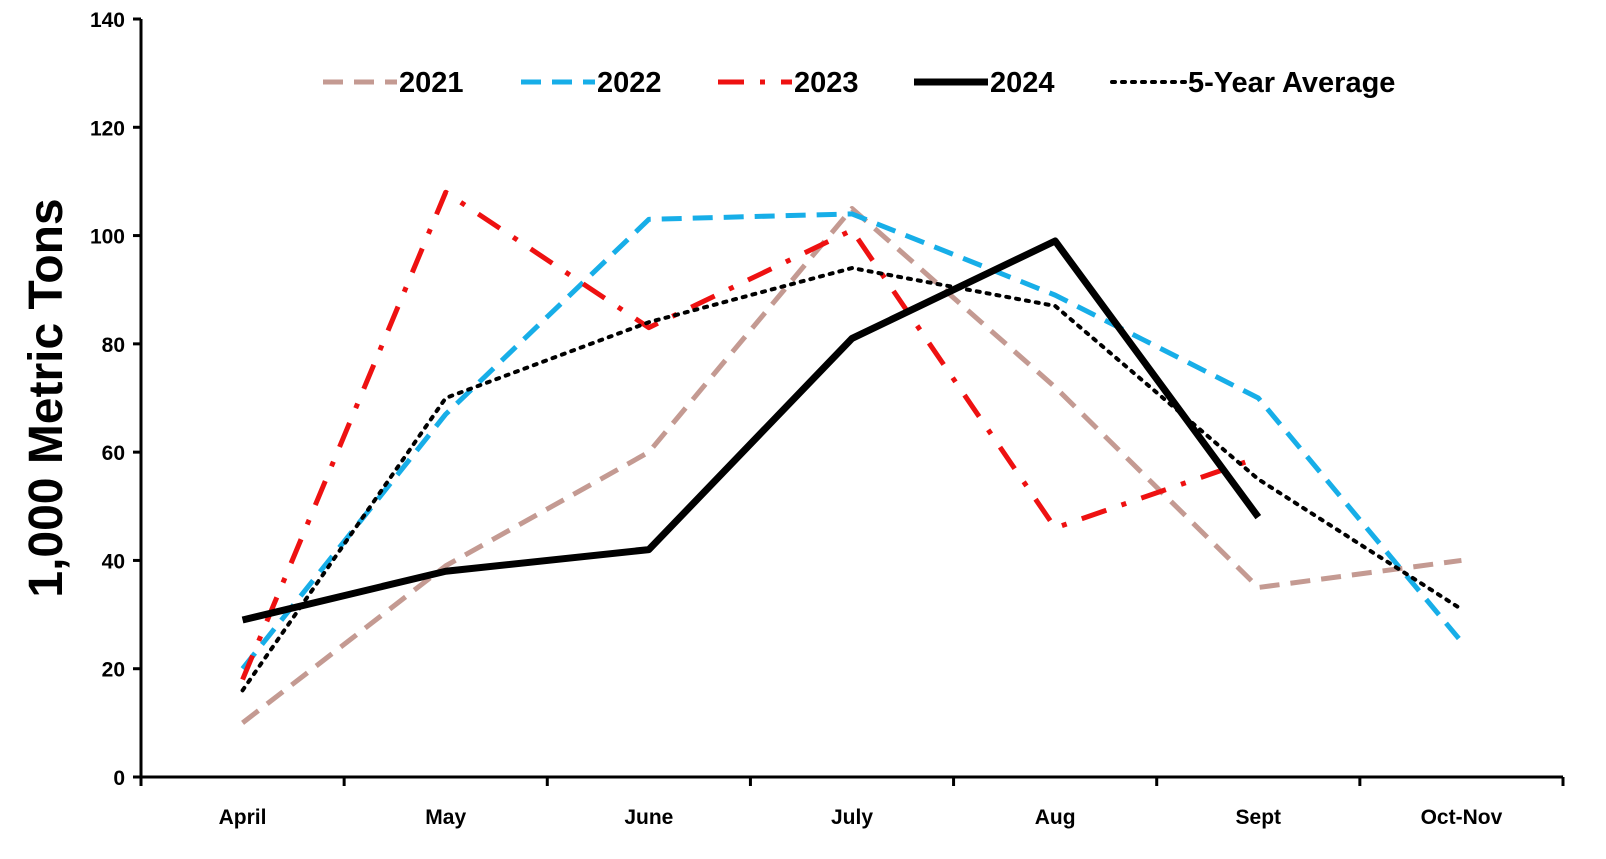  I want to click on x-tick-label: Aug, so click(1055, 817).